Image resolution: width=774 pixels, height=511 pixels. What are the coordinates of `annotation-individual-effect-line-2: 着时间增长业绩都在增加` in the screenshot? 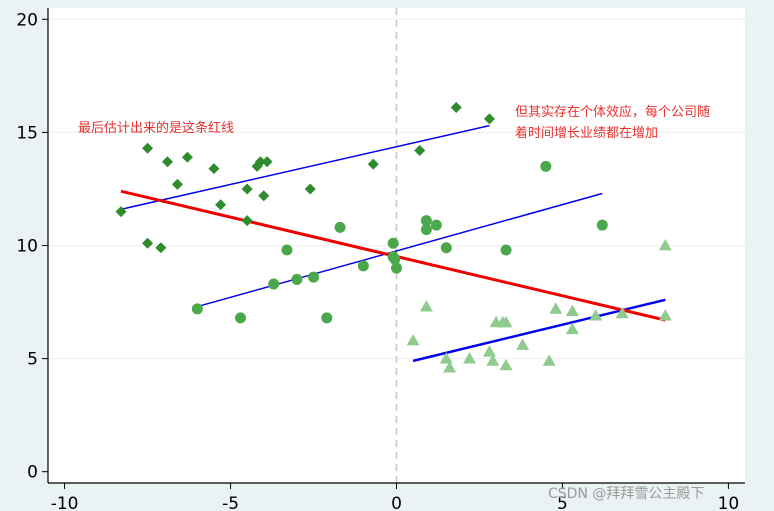 It's located at (586, 133).